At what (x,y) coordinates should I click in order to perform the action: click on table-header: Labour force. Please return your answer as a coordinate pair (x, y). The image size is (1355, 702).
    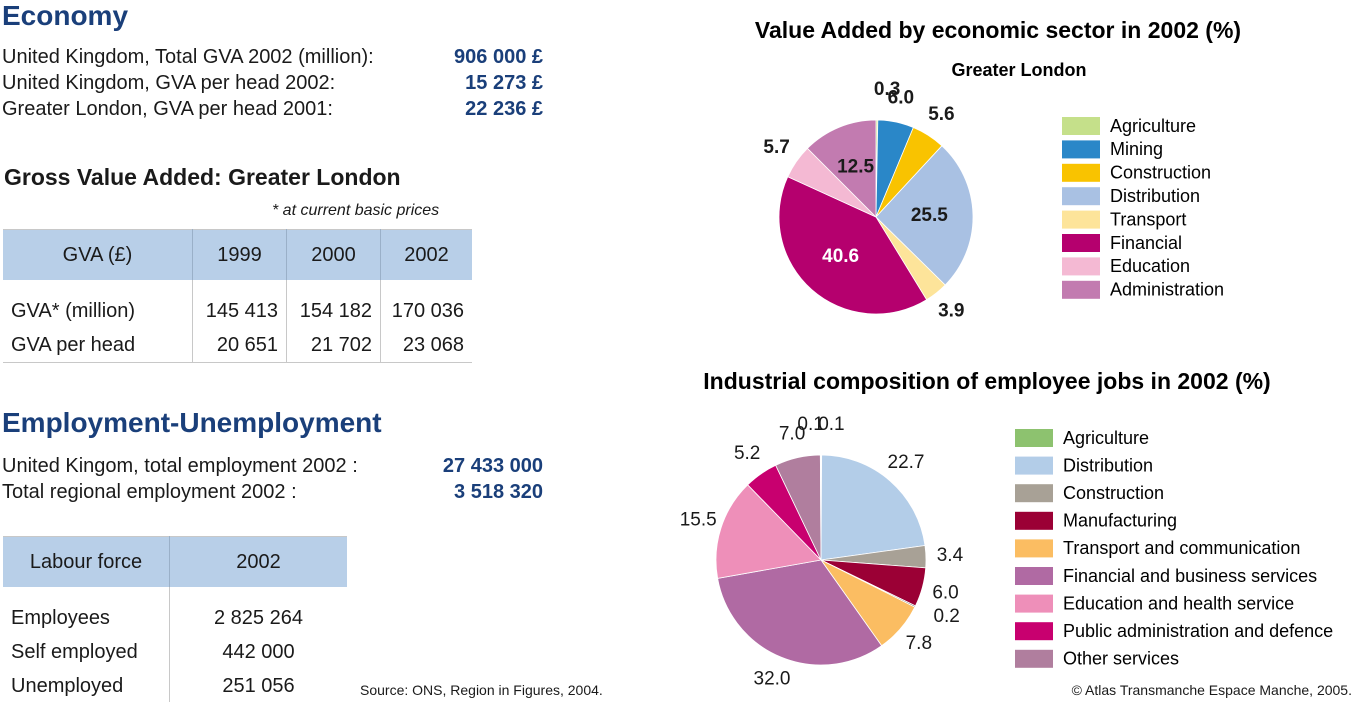
    Looking at the image, I should click on (86, 561).